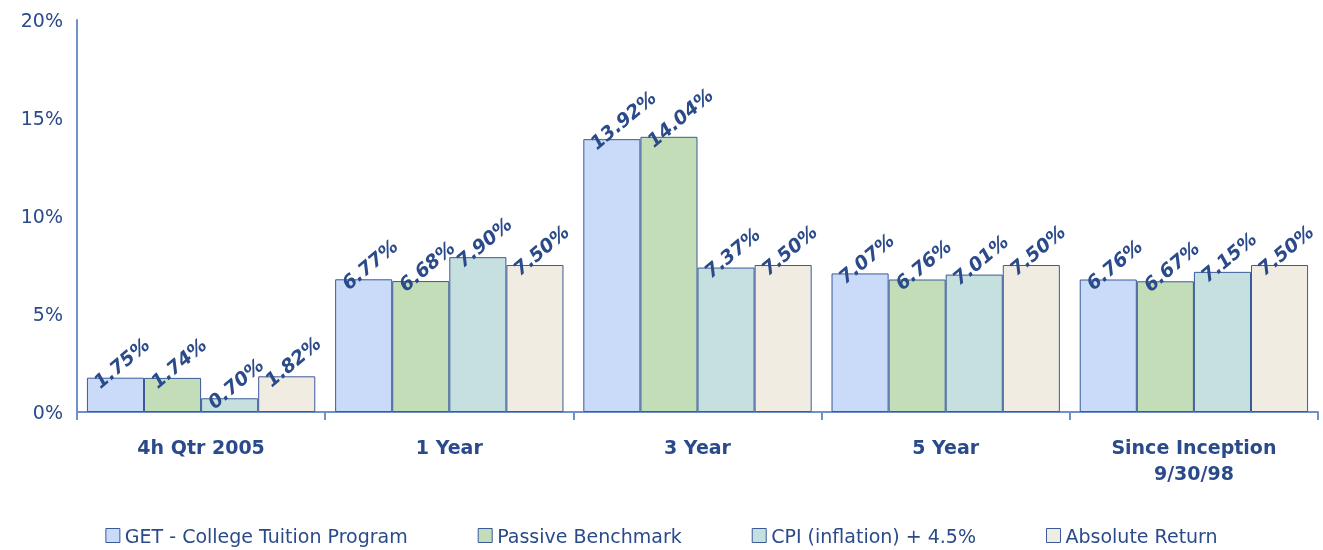 This screenshot has width=1323, height=550. I want to click on y-tick-label: 10%, so click(41, 216).